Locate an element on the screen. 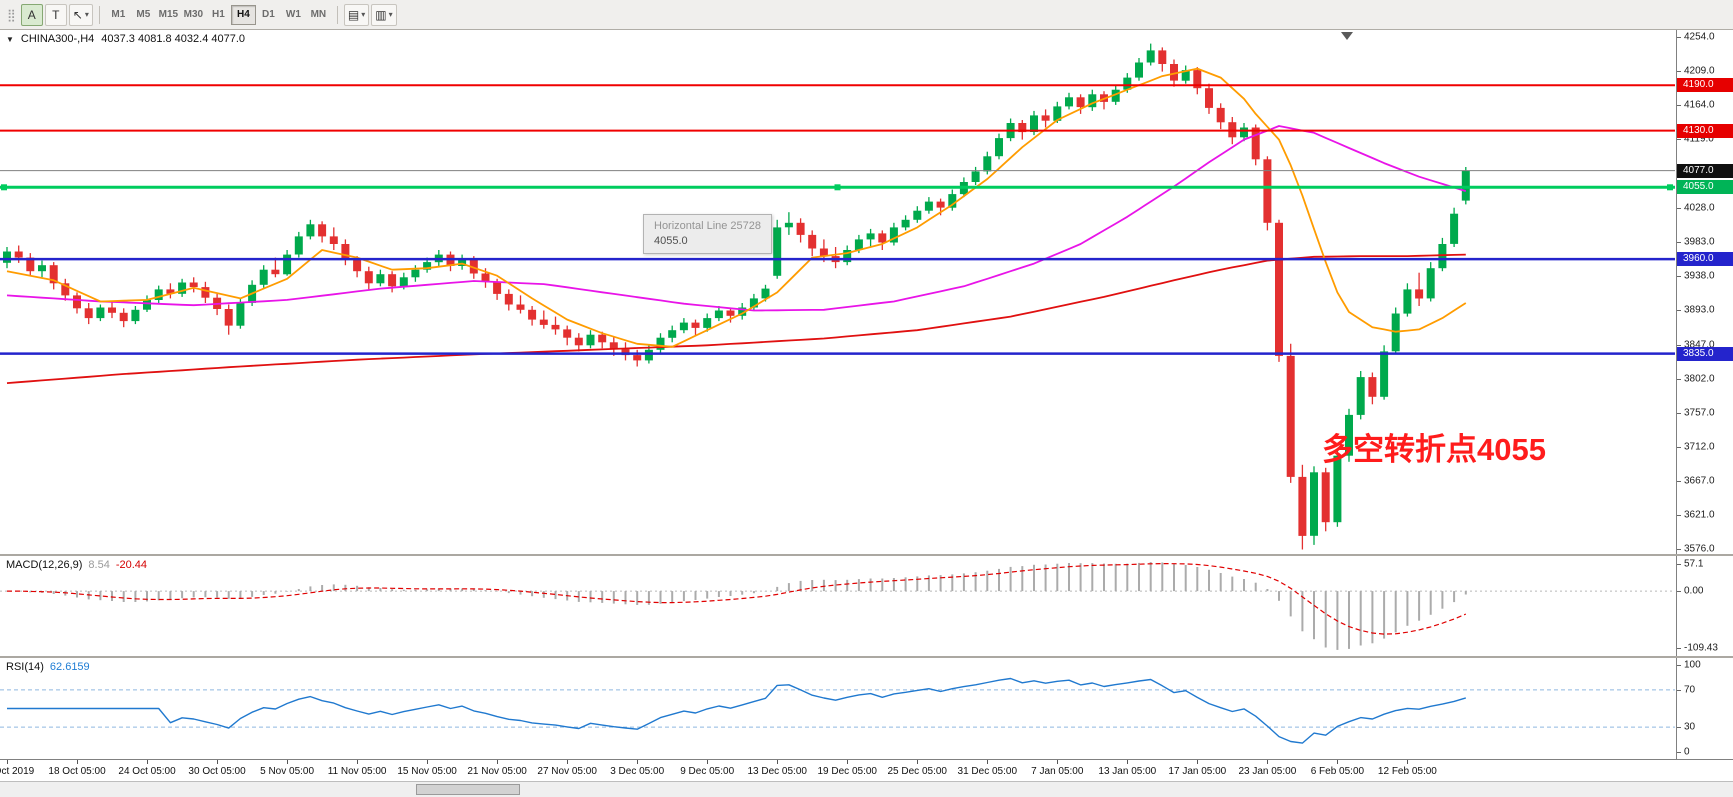 The height and width of the screenshot is (797, 1733). price-axis-label: 4028.0 is located at coordinates (1699, 208).